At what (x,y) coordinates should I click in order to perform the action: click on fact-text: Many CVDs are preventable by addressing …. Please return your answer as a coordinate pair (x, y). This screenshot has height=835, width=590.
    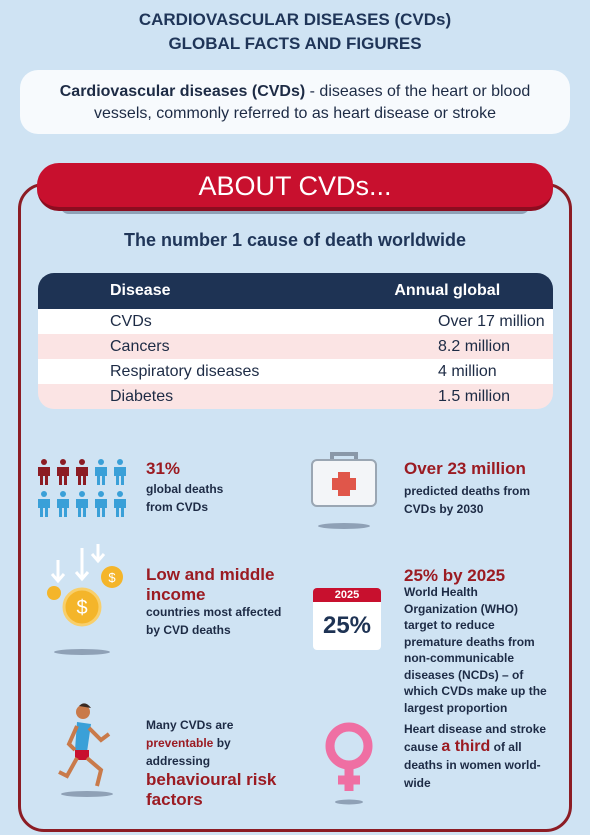
    Looking at the image, I should click on (221, 763).